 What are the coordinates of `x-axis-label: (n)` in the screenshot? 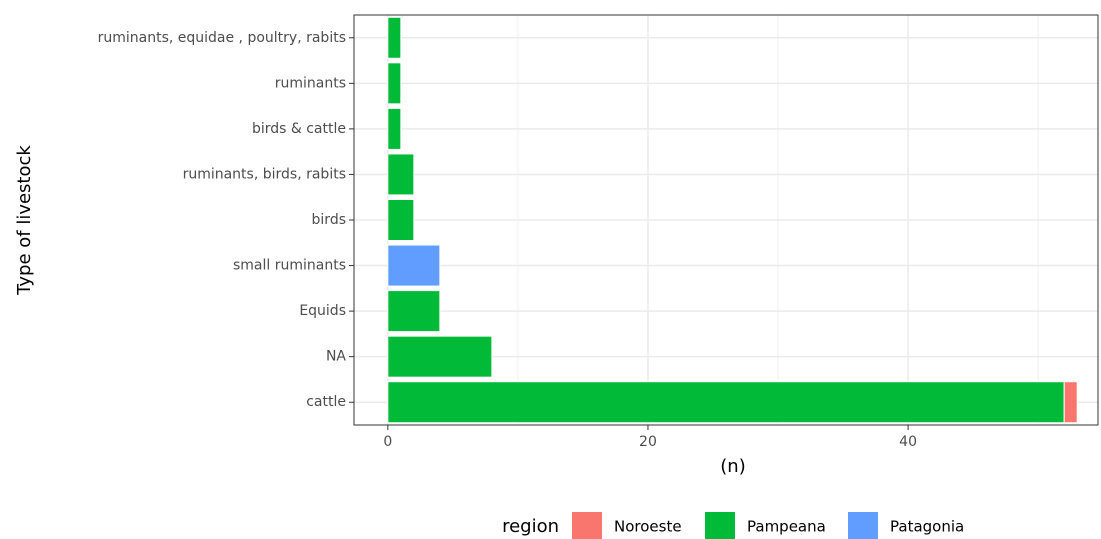 It's located at (732, 466).